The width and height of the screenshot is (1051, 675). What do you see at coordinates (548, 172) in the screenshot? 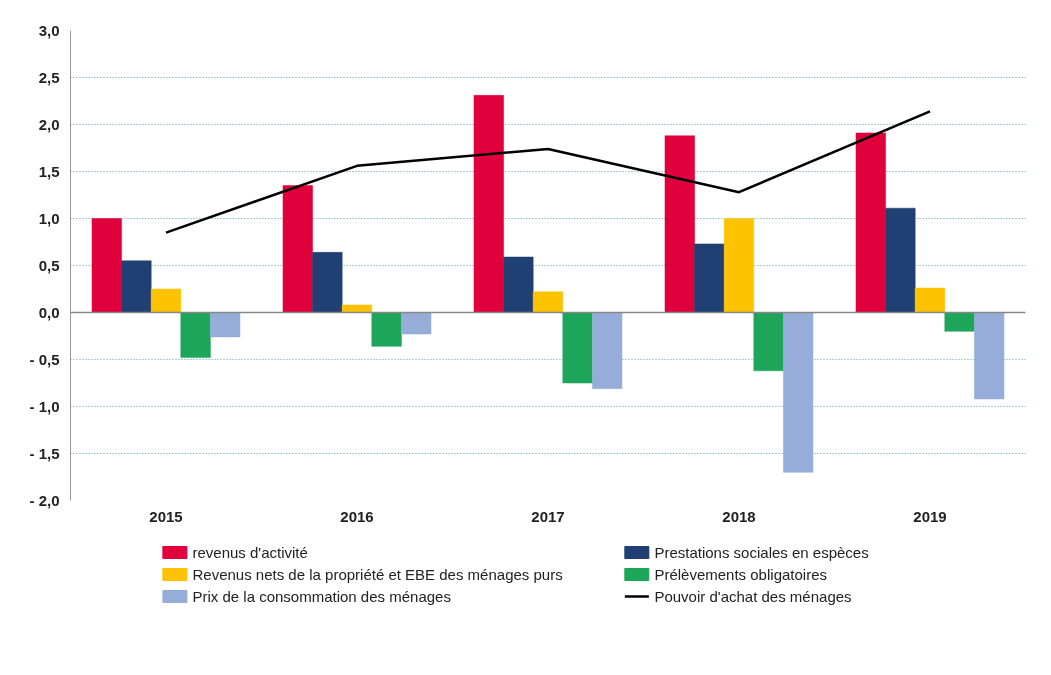
I see `line-series` at bounding box center [548, 172].